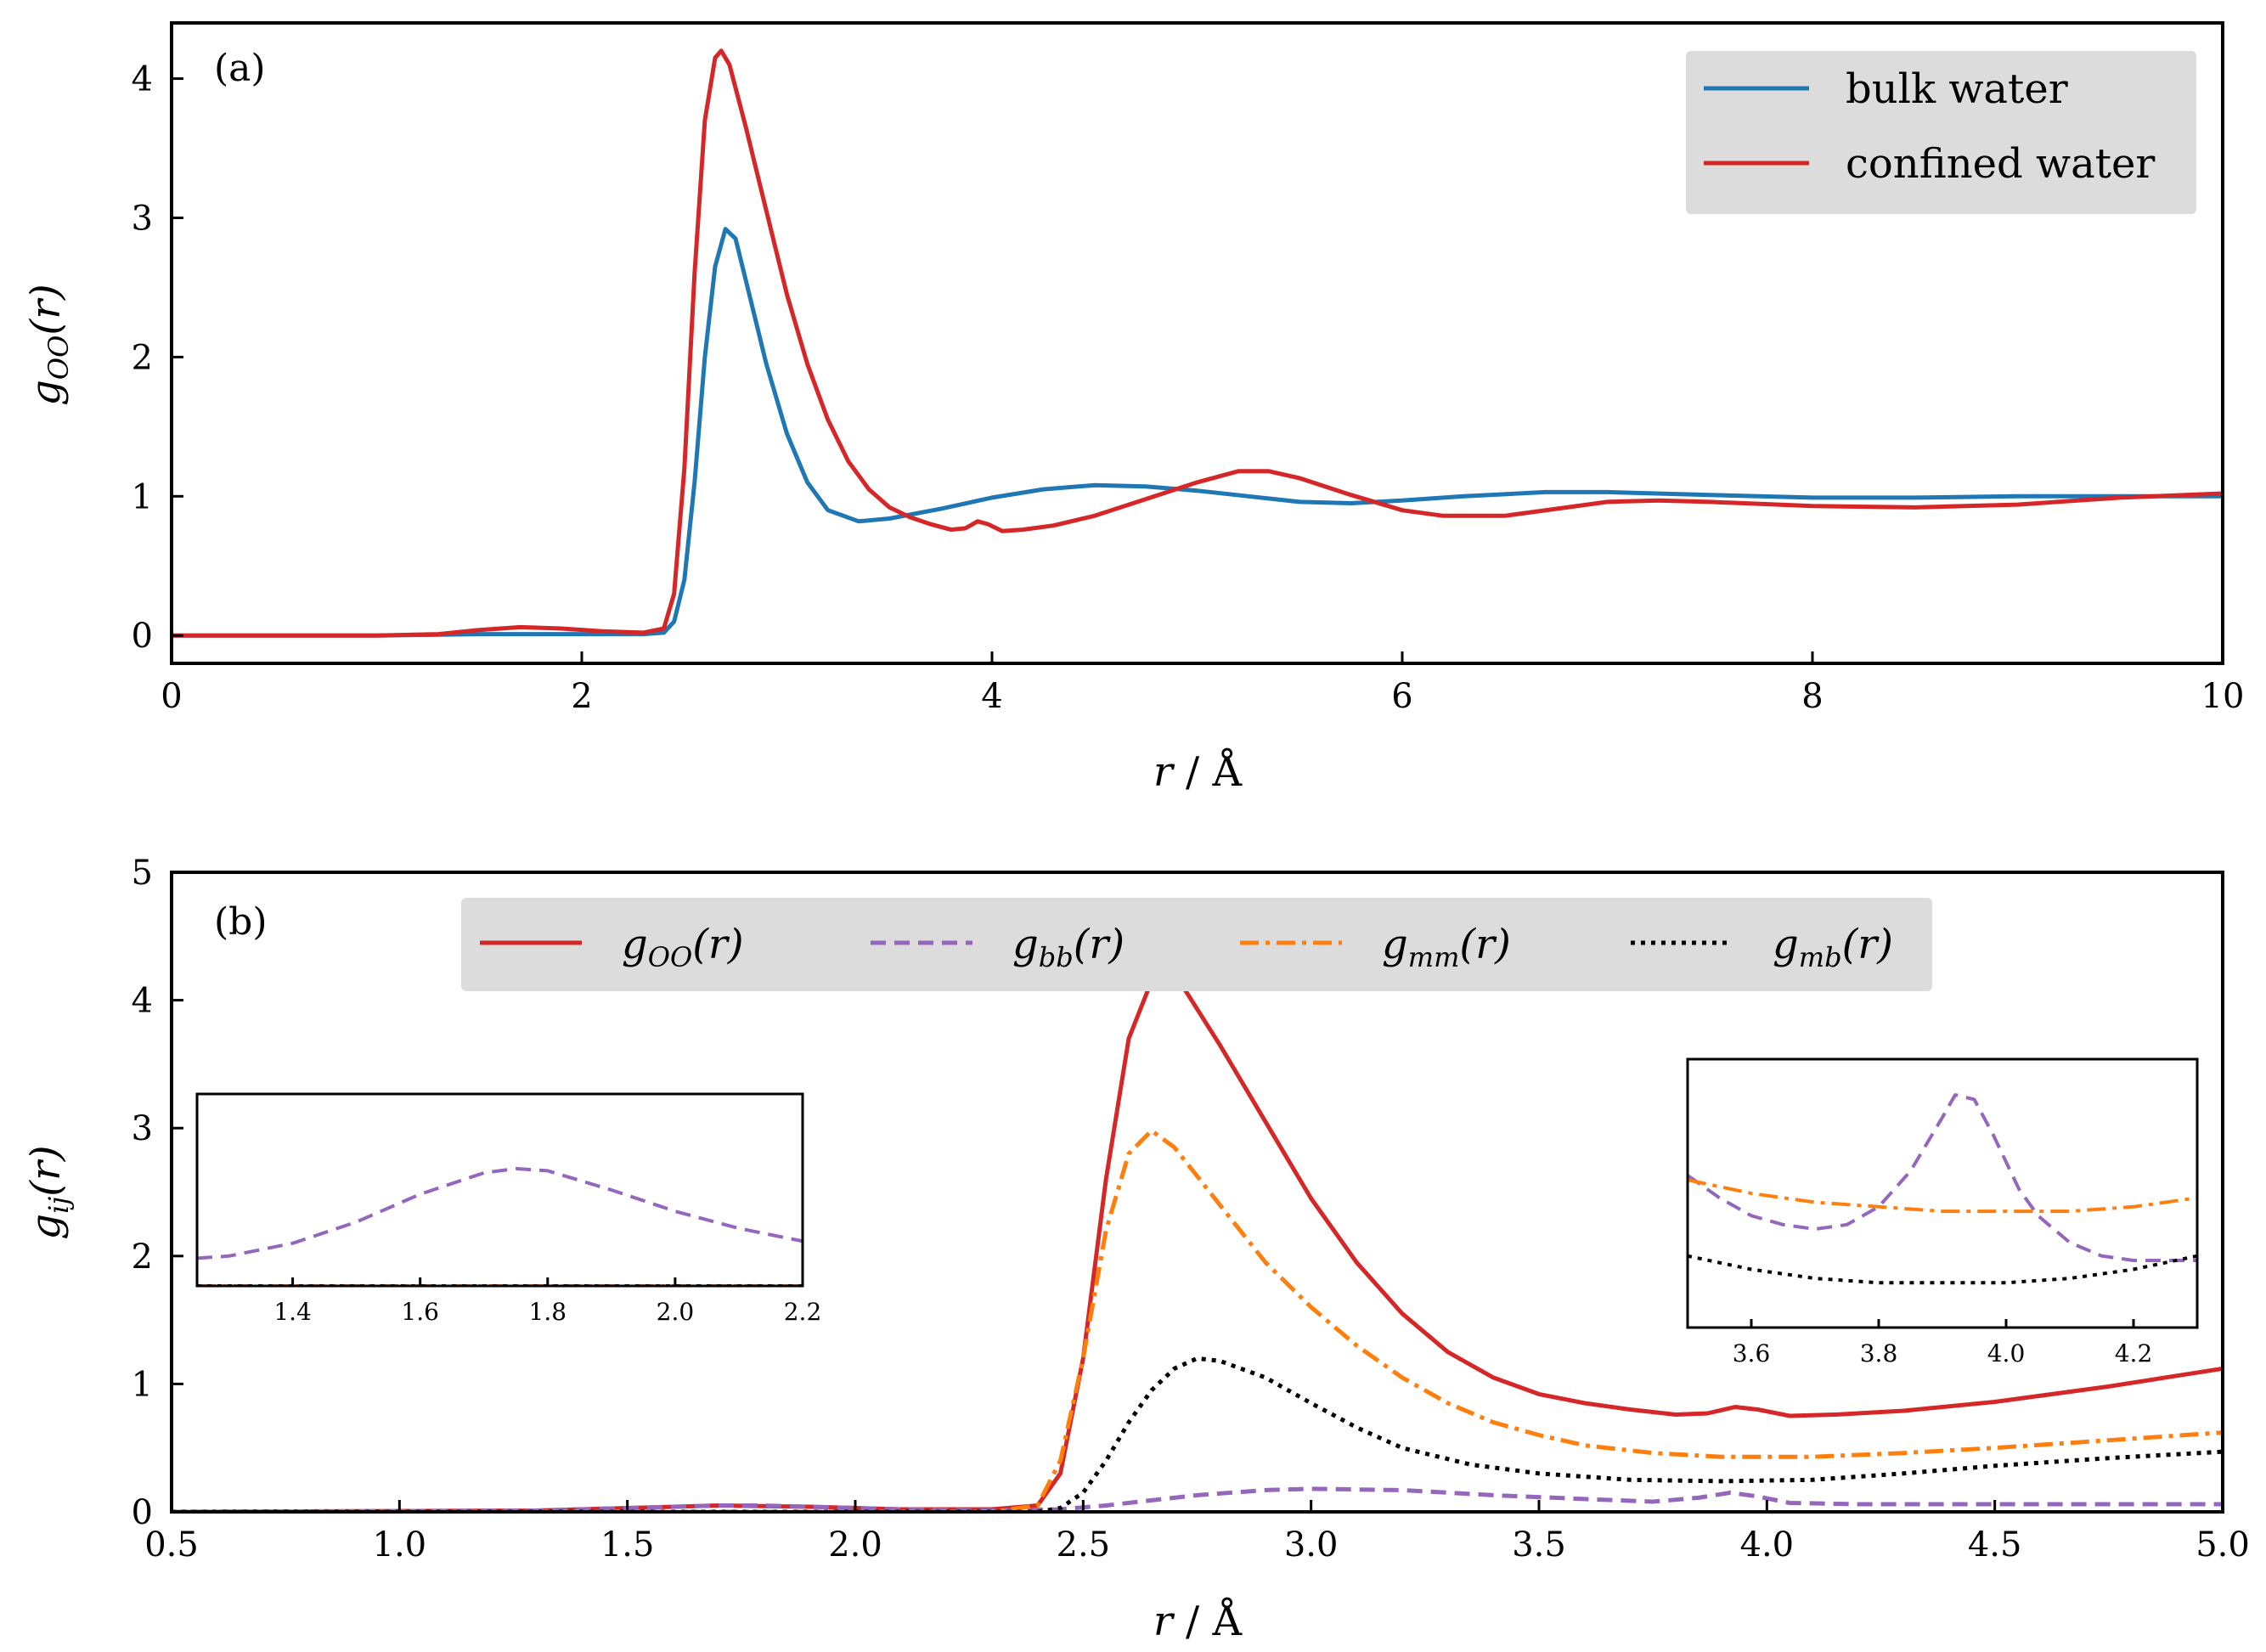 The image size is (2266, 1652). I want to click on inset-left-frame, so click(499, 1190).